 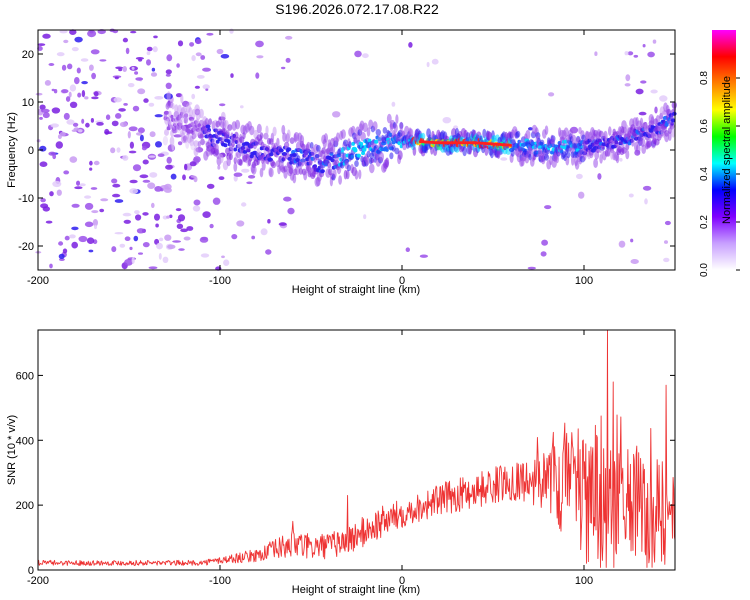 What do you see at coordinates (28, 55) in the screenshot?
I see `spectrogram-y-tick-label: 20` at bounding box center [28, 55].